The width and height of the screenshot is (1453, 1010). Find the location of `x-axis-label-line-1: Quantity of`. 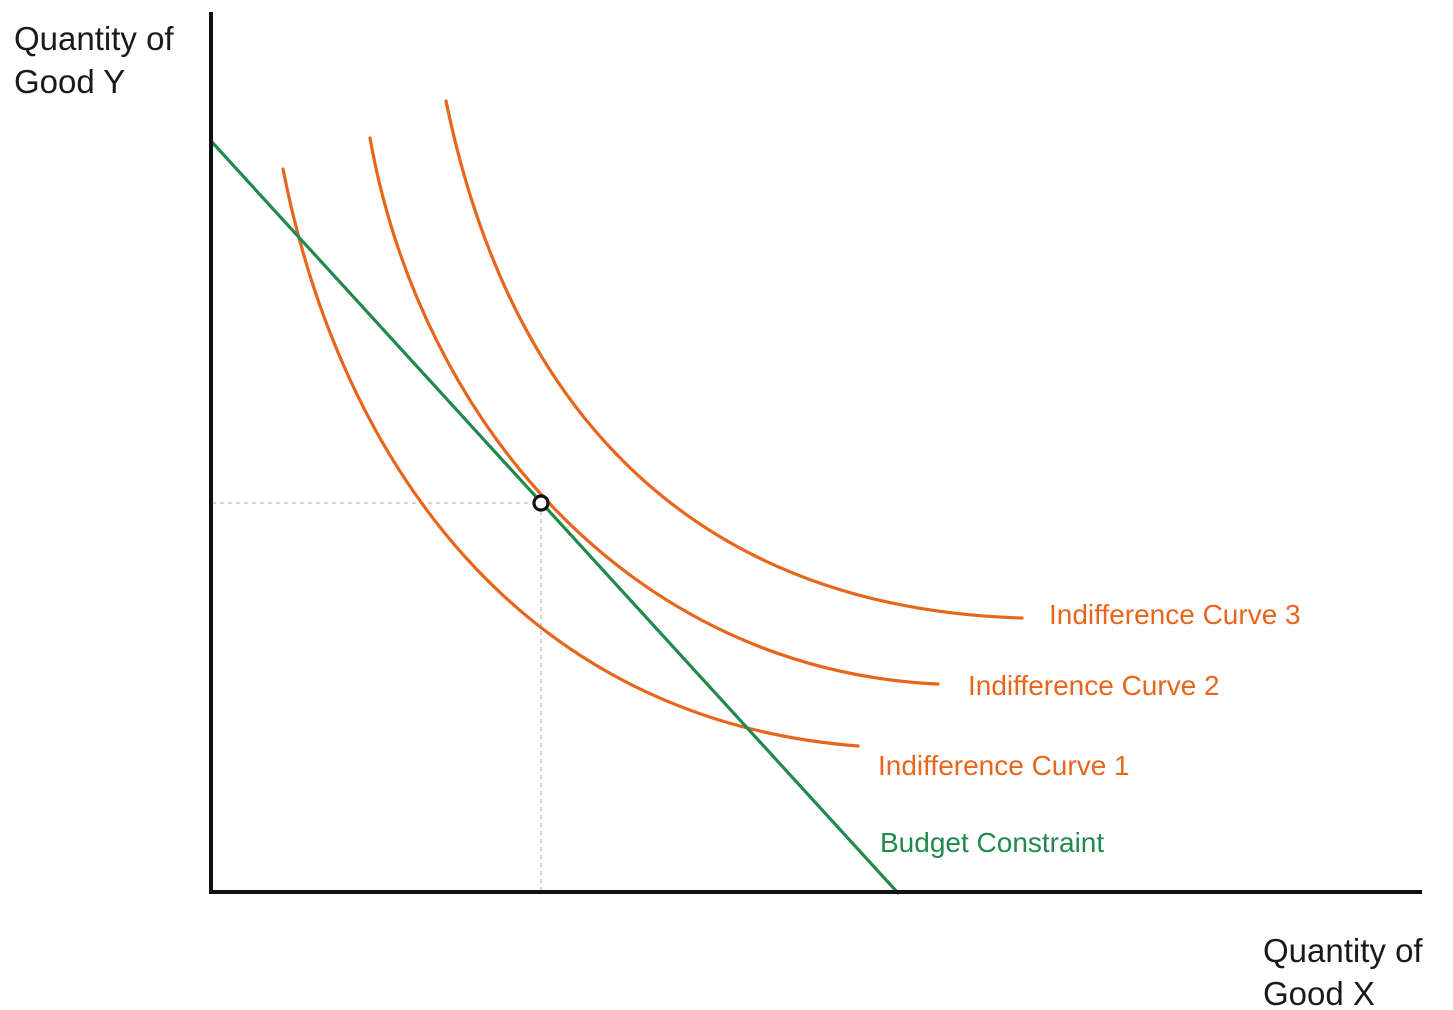

x-axis-label-line-1: Quantity of is located at coordinates (1343, 950).